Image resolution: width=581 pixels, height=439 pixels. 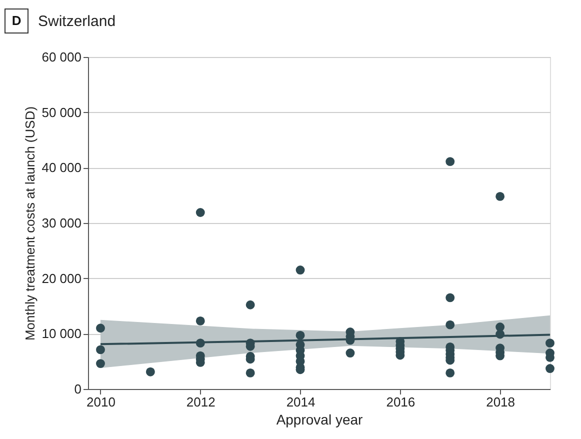 I want to click on y-tick-label: 10 000, so click(x=62, y=334).